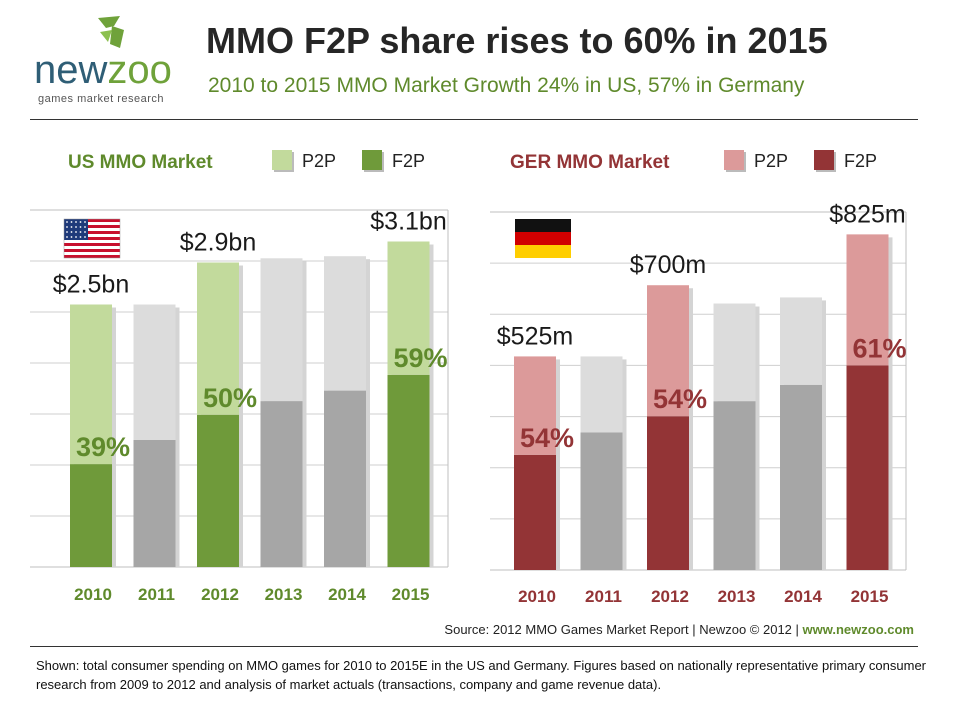 The image size is (960, 720). Describe the element at coordinates (372, 160) in the screenshot. I see `us-legend-swatch-f2p` at that location.